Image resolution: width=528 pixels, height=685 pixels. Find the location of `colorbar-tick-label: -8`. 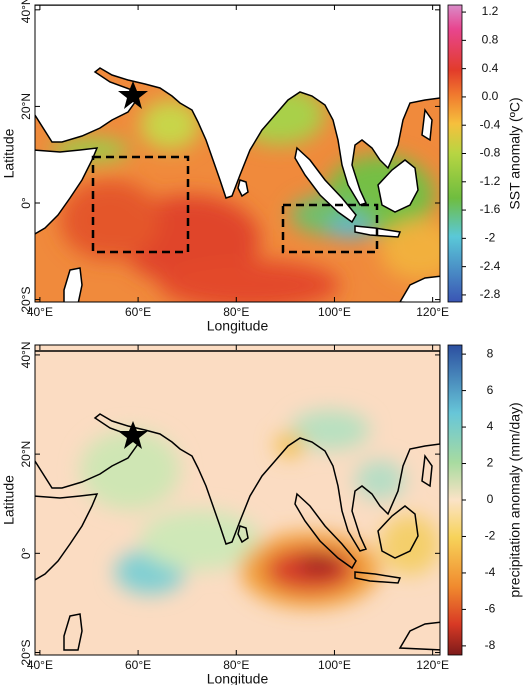

colorbar-tick-label: -8 is located at coordinates (490, 645).